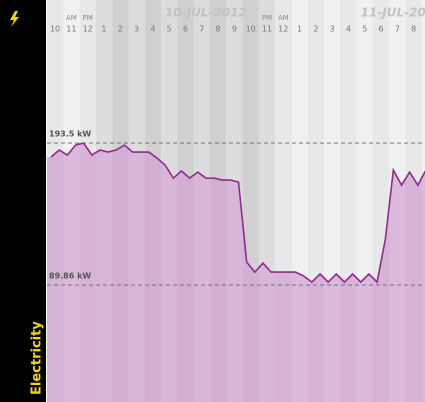  What do you see at coordinates (206, 13) in the screenshot?
I see `date-label: 10-JUL-2012` at bounding box center [206, 13].